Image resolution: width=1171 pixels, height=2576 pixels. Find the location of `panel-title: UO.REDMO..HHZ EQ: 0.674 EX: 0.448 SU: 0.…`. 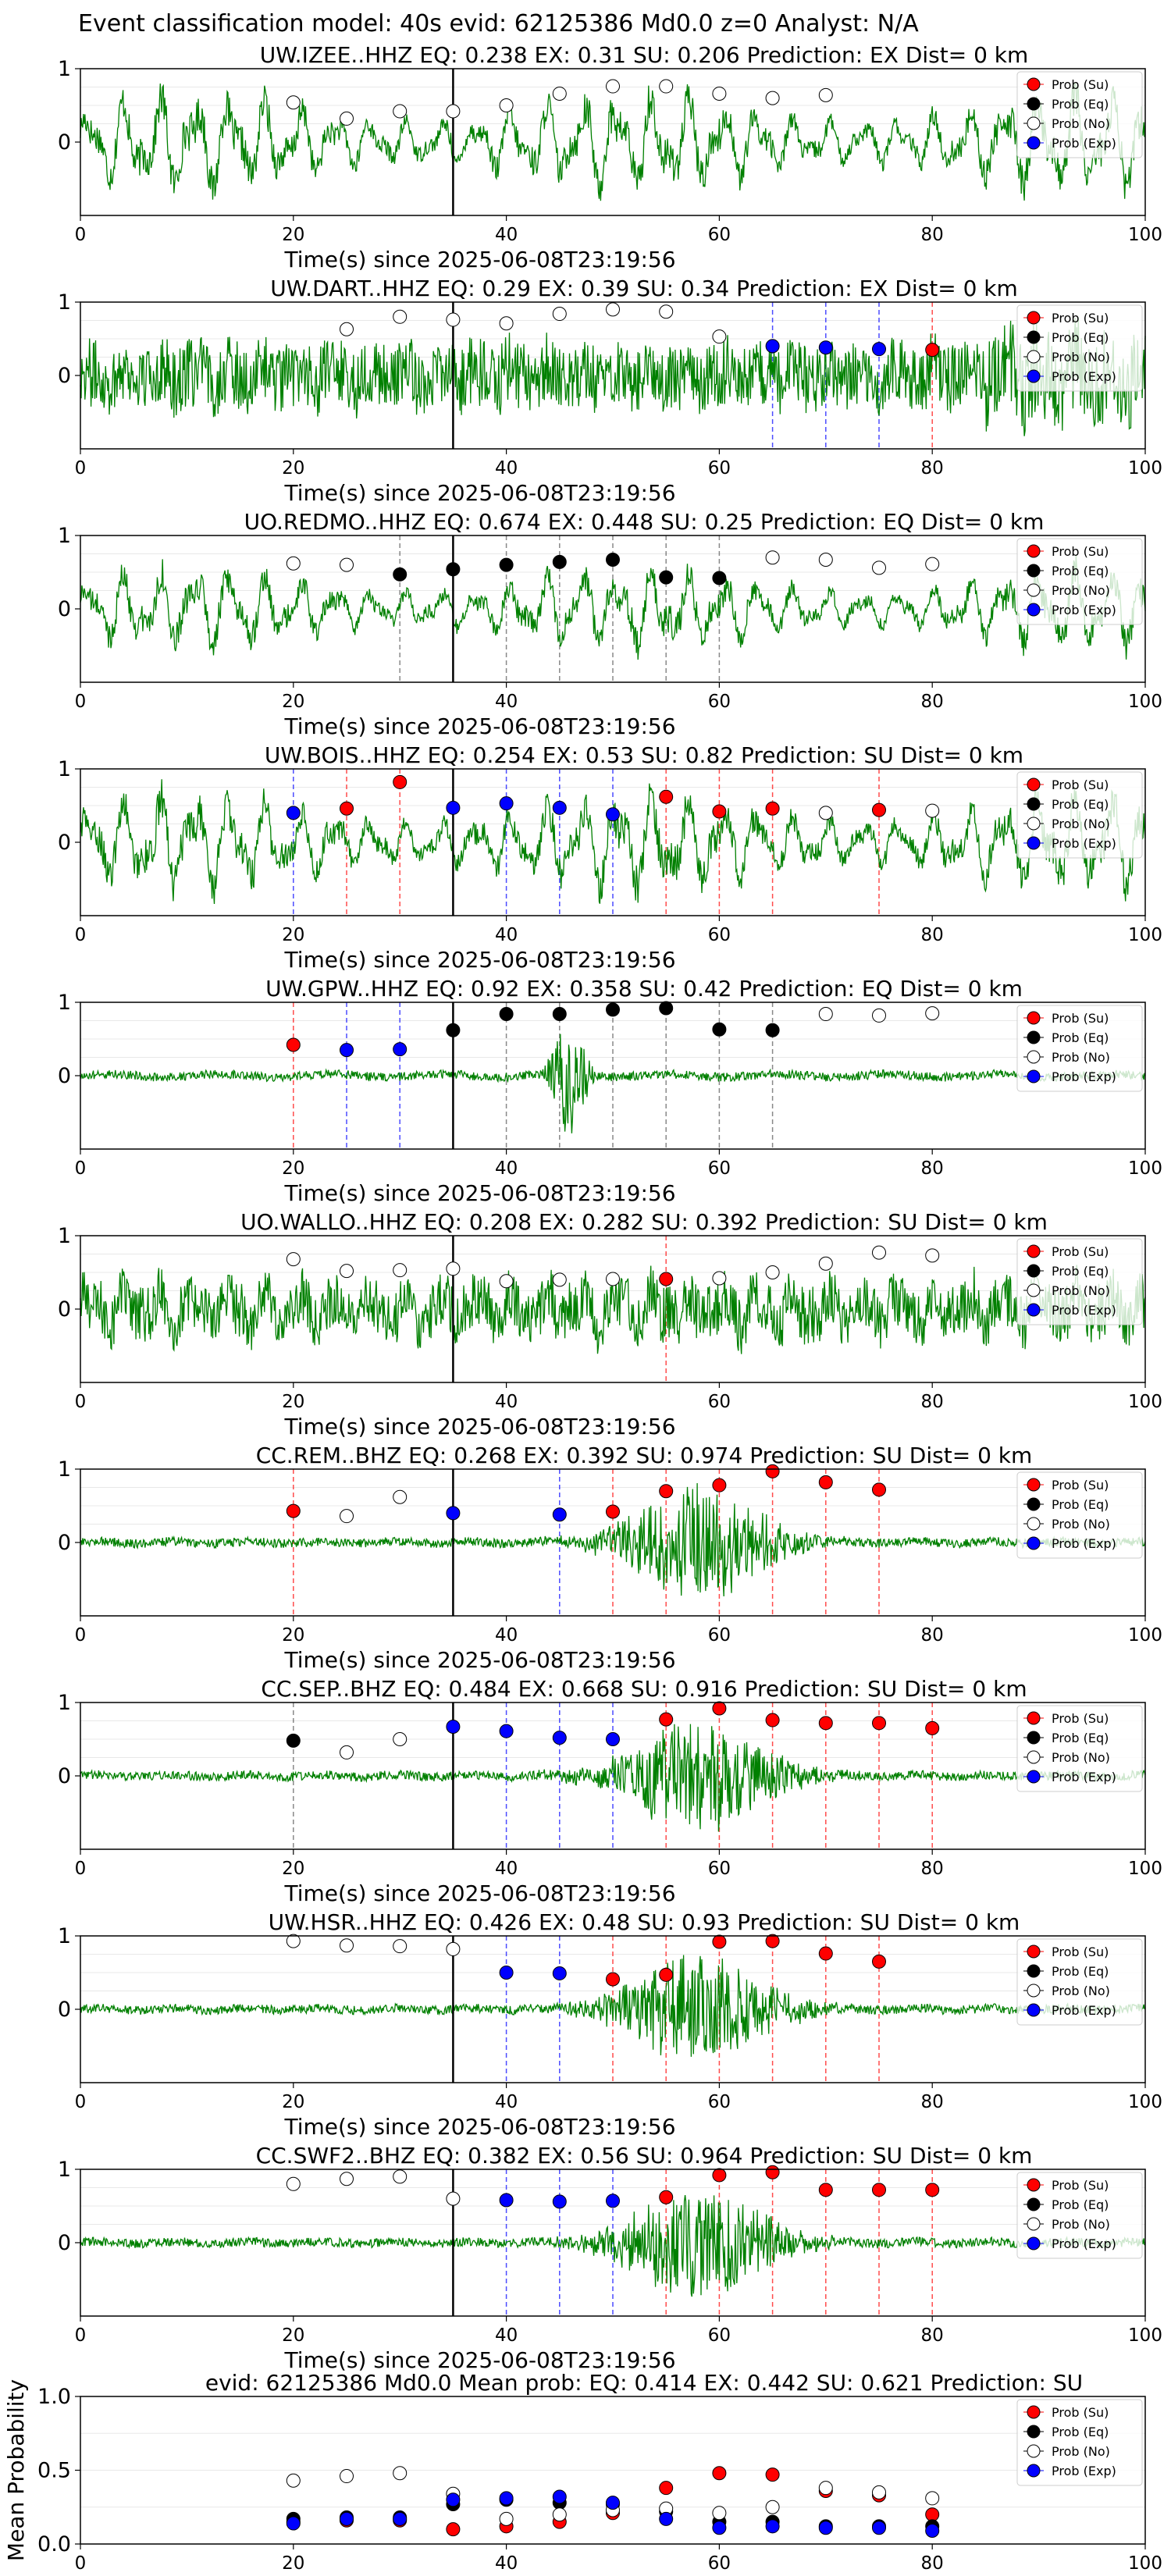

panel-title: UO.REDMO..HHZ EQ: 0.674 EX: 0.448 SU: 0.… is located at coordinates (644, 522).